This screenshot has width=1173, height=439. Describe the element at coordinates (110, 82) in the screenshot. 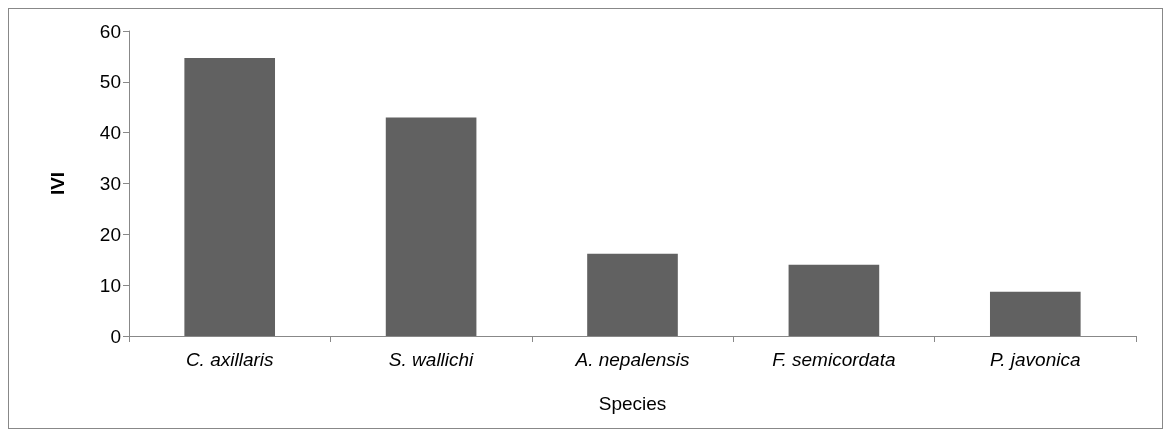

I see `y-tick-label: 50` at that location.